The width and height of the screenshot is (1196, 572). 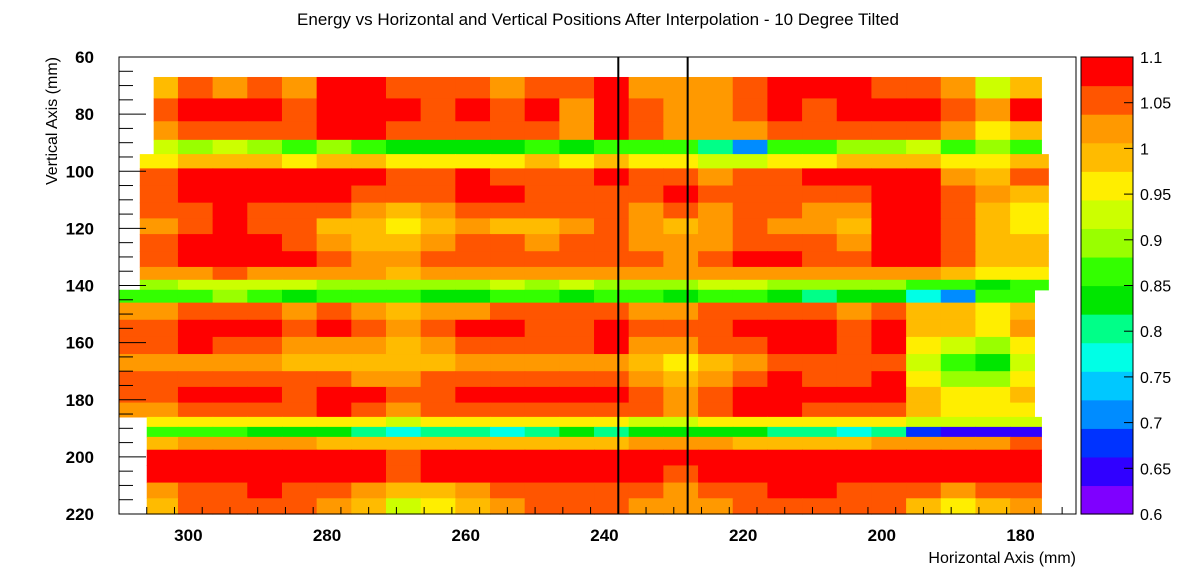 I want to click on palette-tick-label: 0.6, so click(x=1151, y=515).